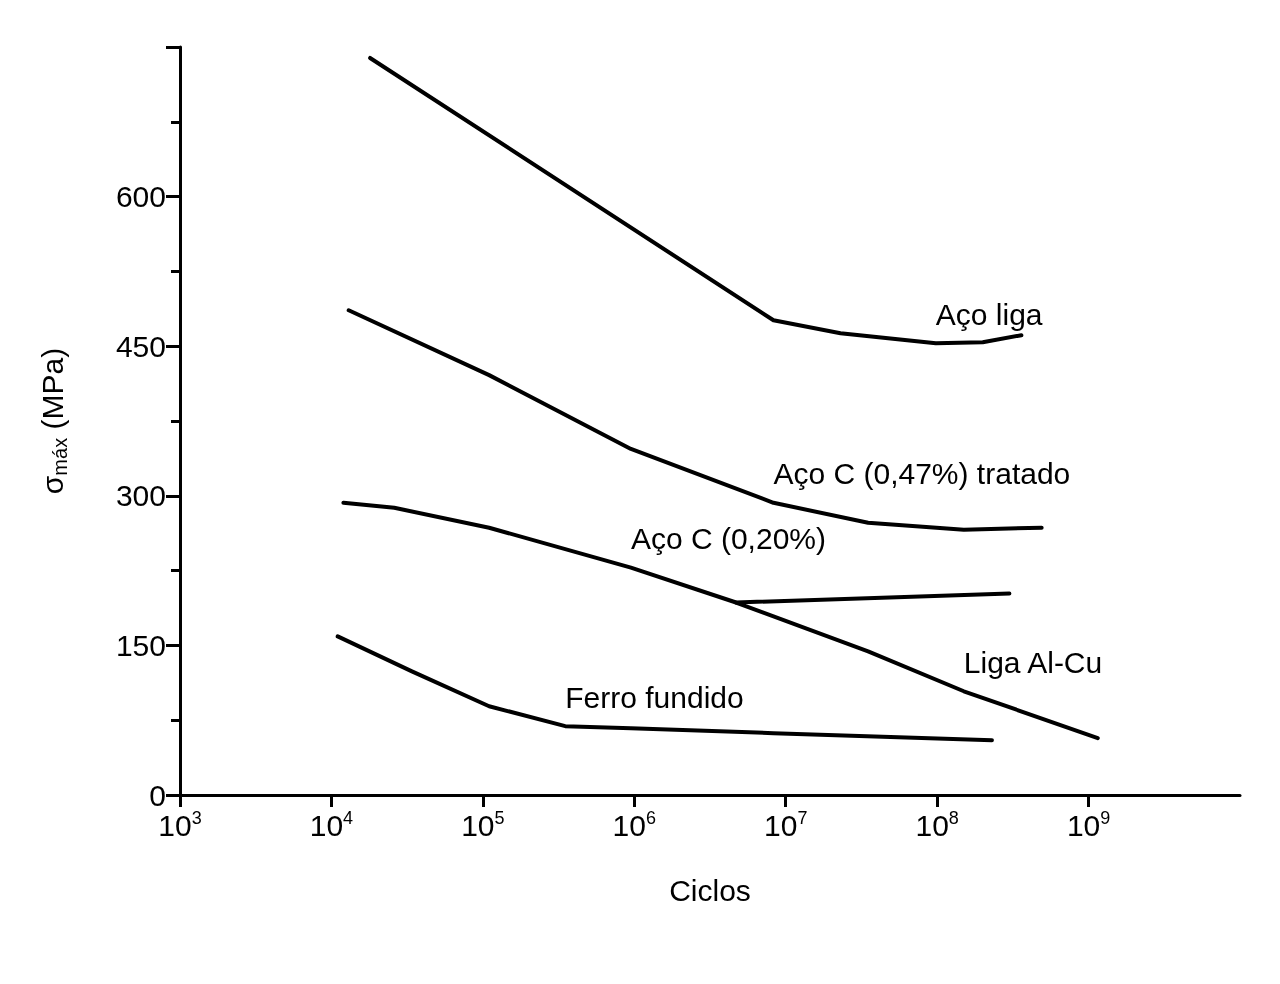  I want to click on x-axis-title: Ciclos, so click(710, 890).